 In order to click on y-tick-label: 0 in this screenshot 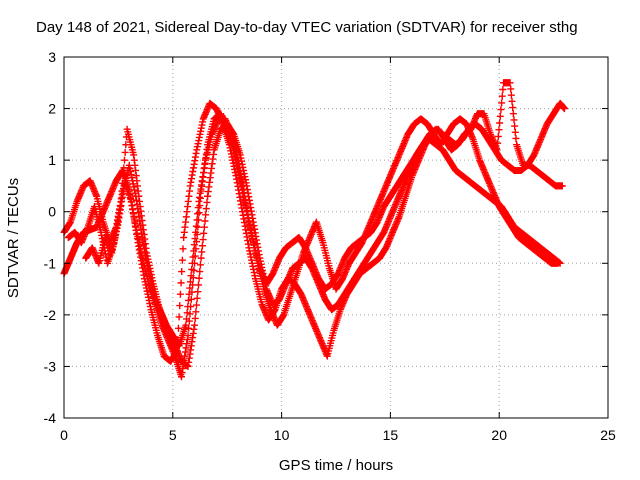, I will do `click(52, 212)`.